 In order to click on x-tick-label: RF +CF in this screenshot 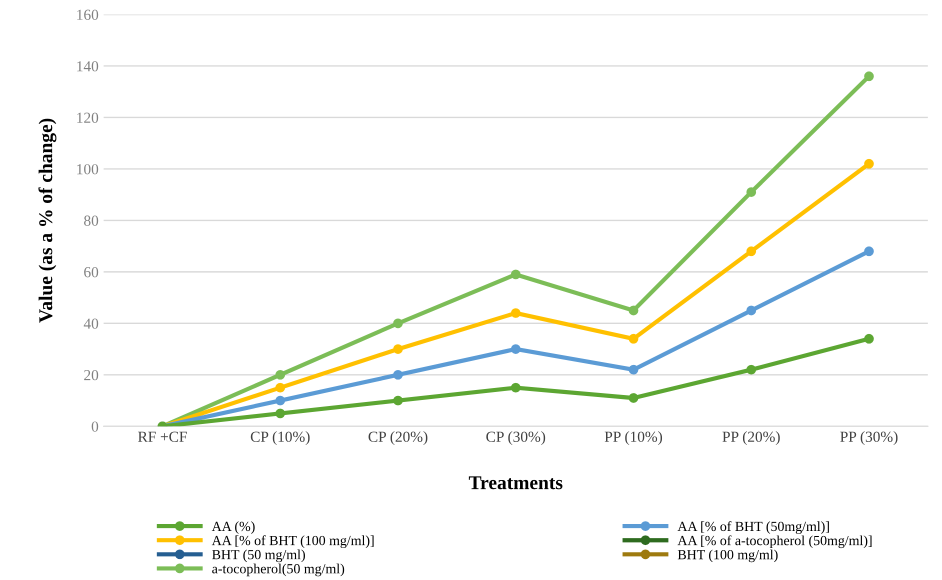, I will do `click(162, 437)`.